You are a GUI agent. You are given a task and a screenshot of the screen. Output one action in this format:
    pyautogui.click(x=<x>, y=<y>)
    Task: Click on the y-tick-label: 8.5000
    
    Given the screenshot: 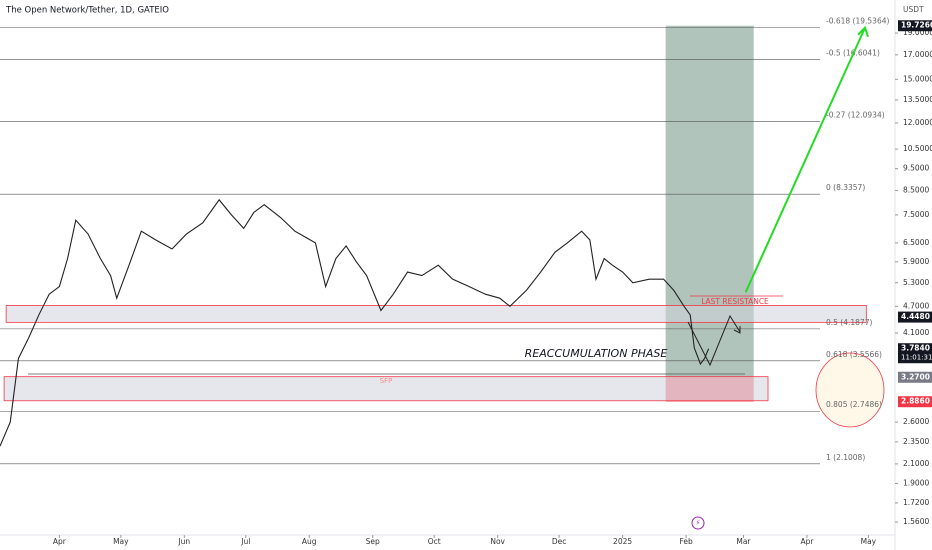 What is the action you would take?
    pyautogui.click(x=916, y=189)
    